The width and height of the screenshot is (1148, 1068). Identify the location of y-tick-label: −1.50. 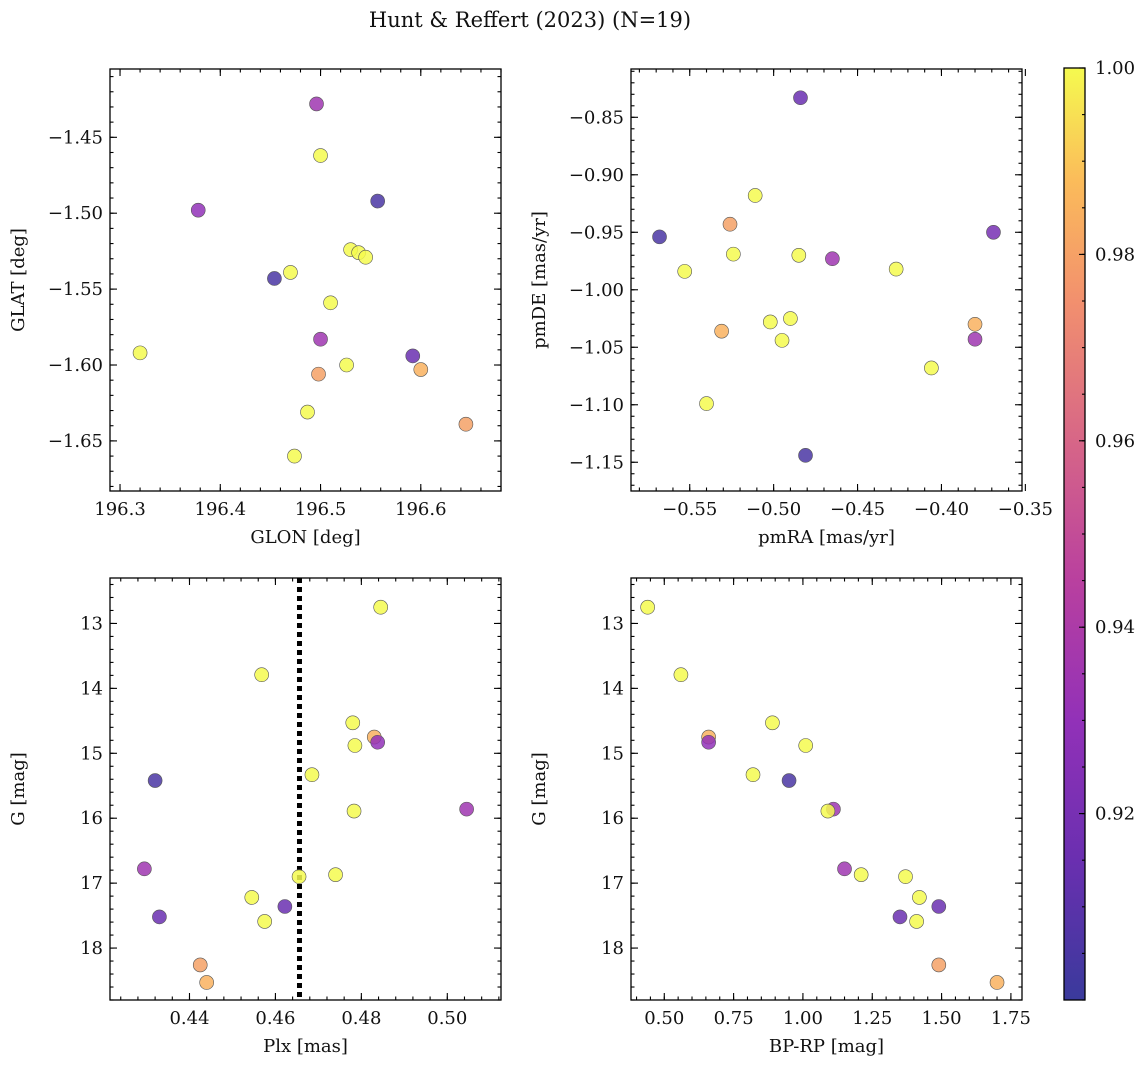
(75, 213).